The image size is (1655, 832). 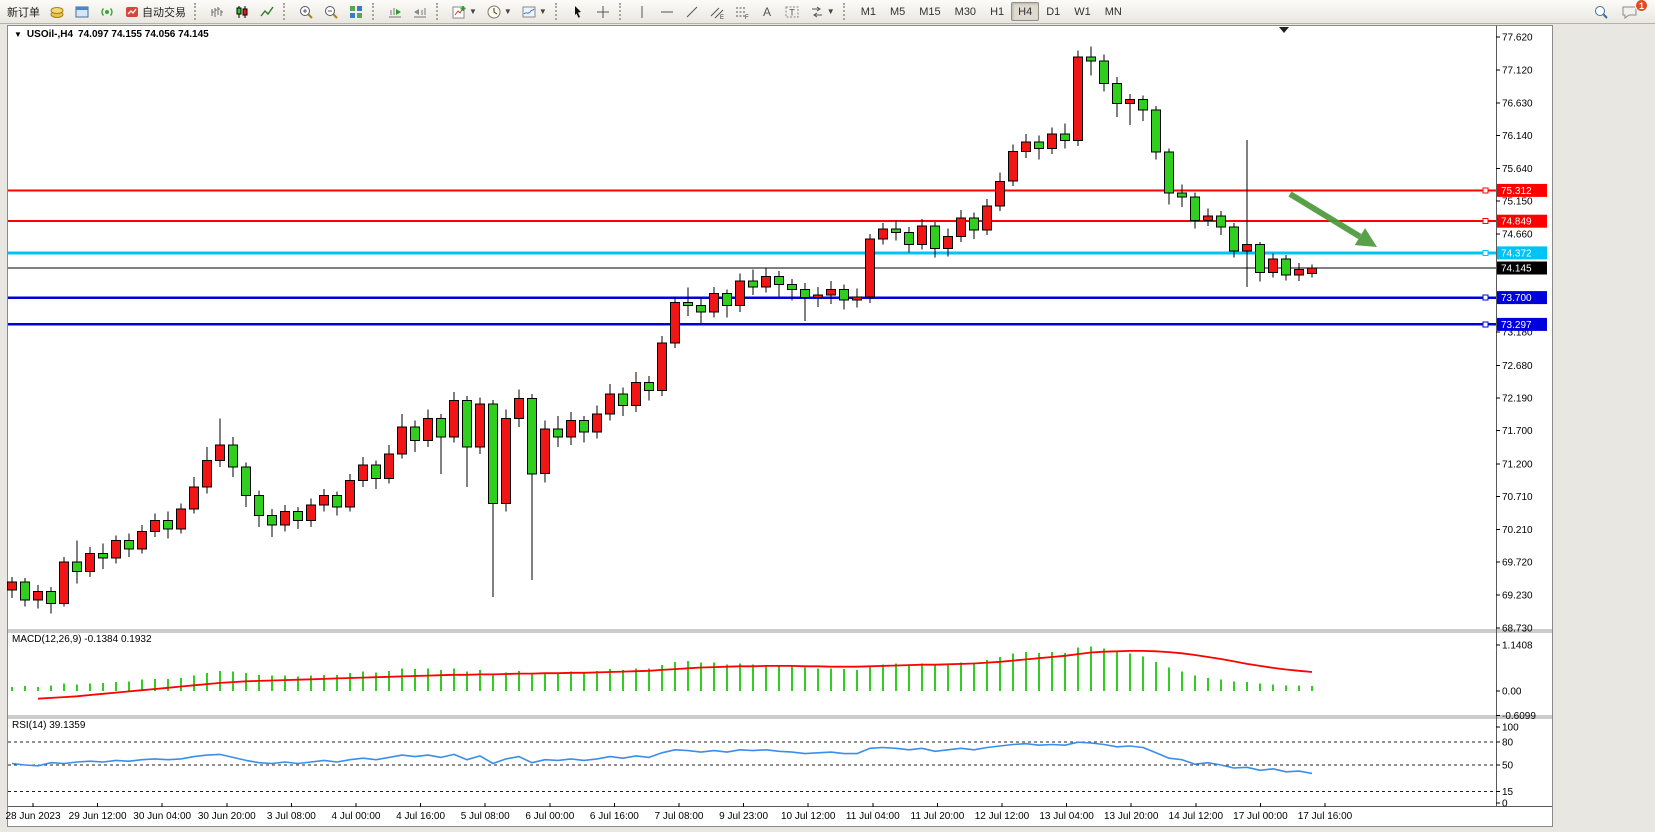 What do you see at coordinates (267, 12) in the screenshot?
I see `line-chart-button` at bounding box center [267, 12].